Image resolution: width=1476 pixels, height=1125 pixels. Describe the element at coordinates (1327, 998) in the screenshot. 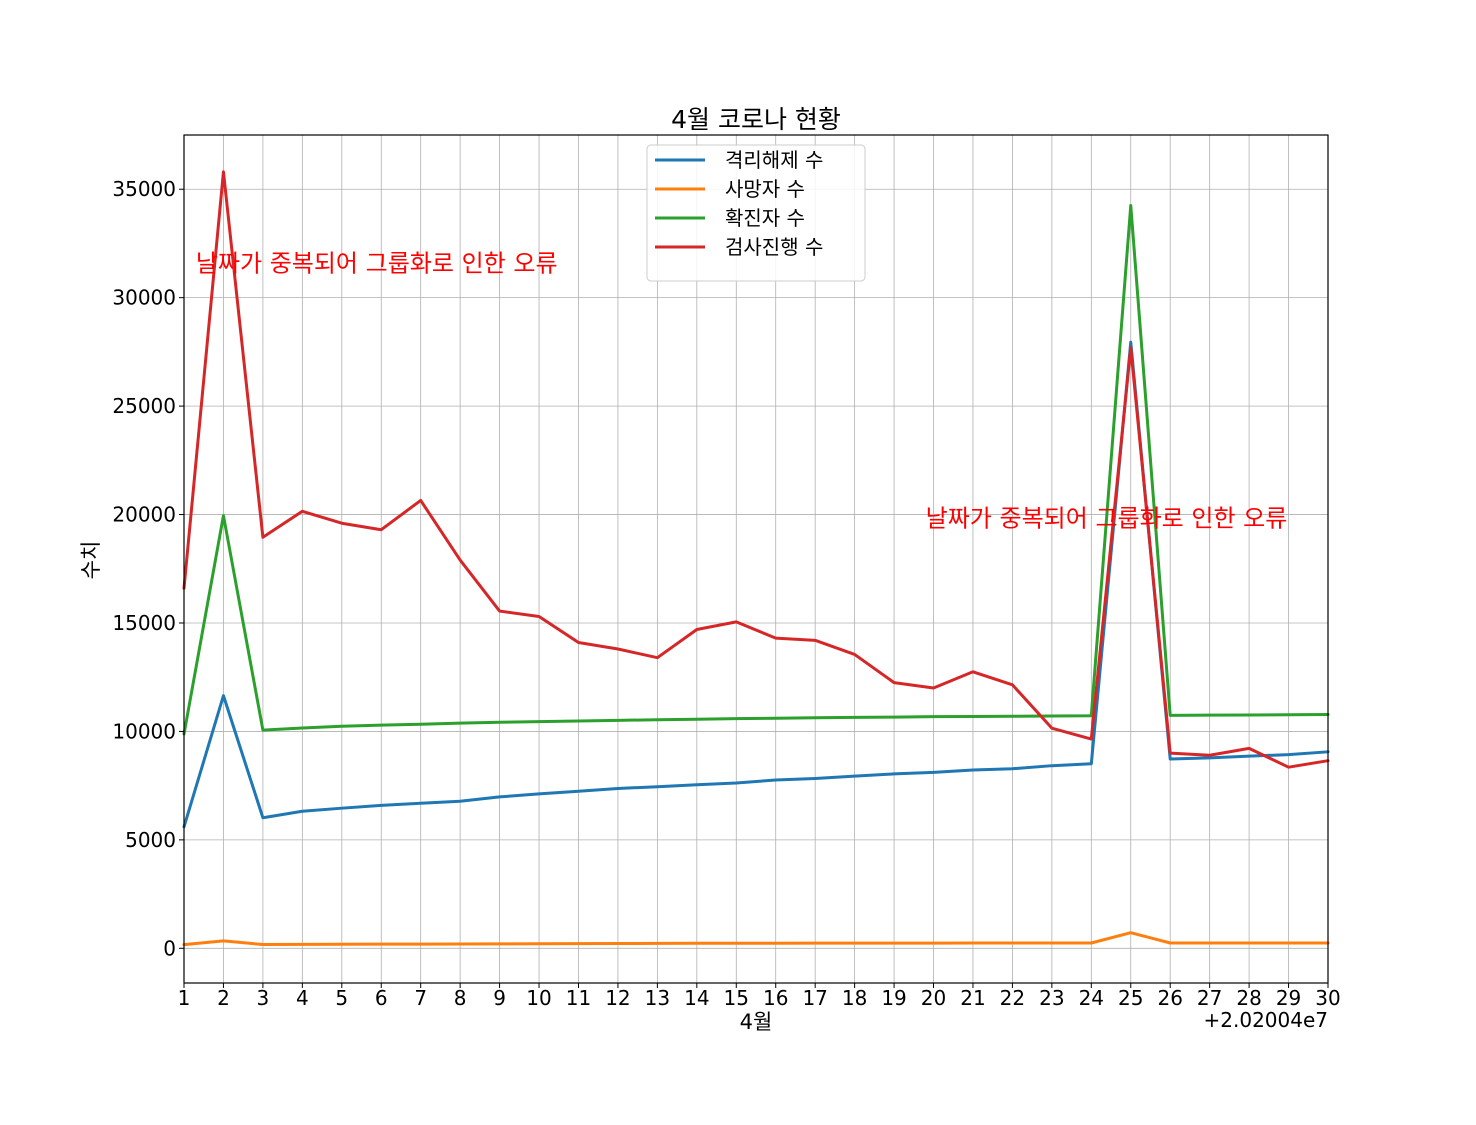

I see `x-tick-label: 30` at that location.